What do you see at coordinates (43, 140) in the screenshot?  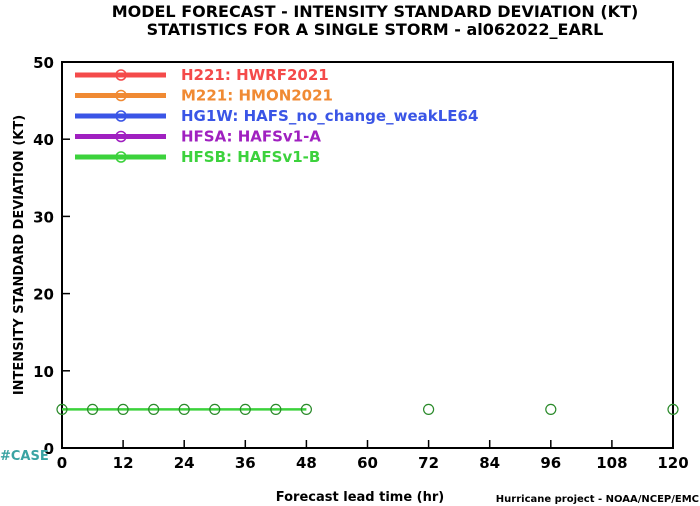 I see `y-tick-label: 40` at bounding box center [43, 140].